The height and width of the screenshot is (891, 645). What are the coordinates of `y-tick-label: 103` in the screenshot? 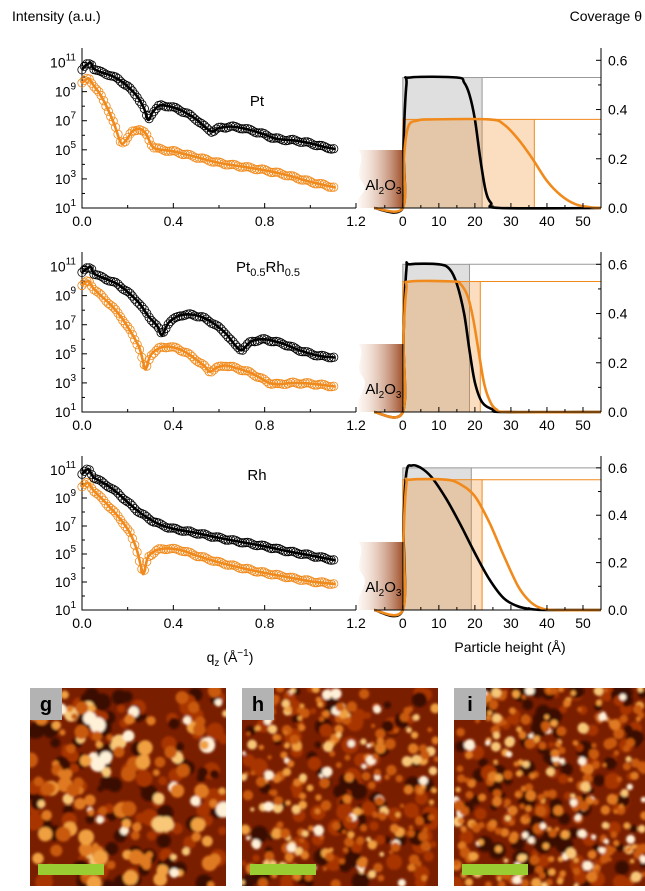 It's located at (66, 382).